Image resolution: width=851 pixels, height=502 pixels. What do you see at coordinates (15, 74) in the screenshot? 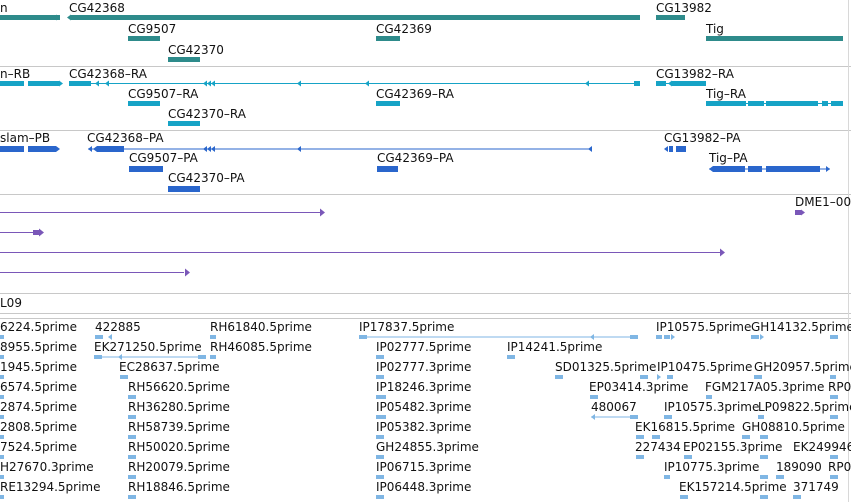
I see `transcript-label: n–RB` at bounding box center [15, 74].